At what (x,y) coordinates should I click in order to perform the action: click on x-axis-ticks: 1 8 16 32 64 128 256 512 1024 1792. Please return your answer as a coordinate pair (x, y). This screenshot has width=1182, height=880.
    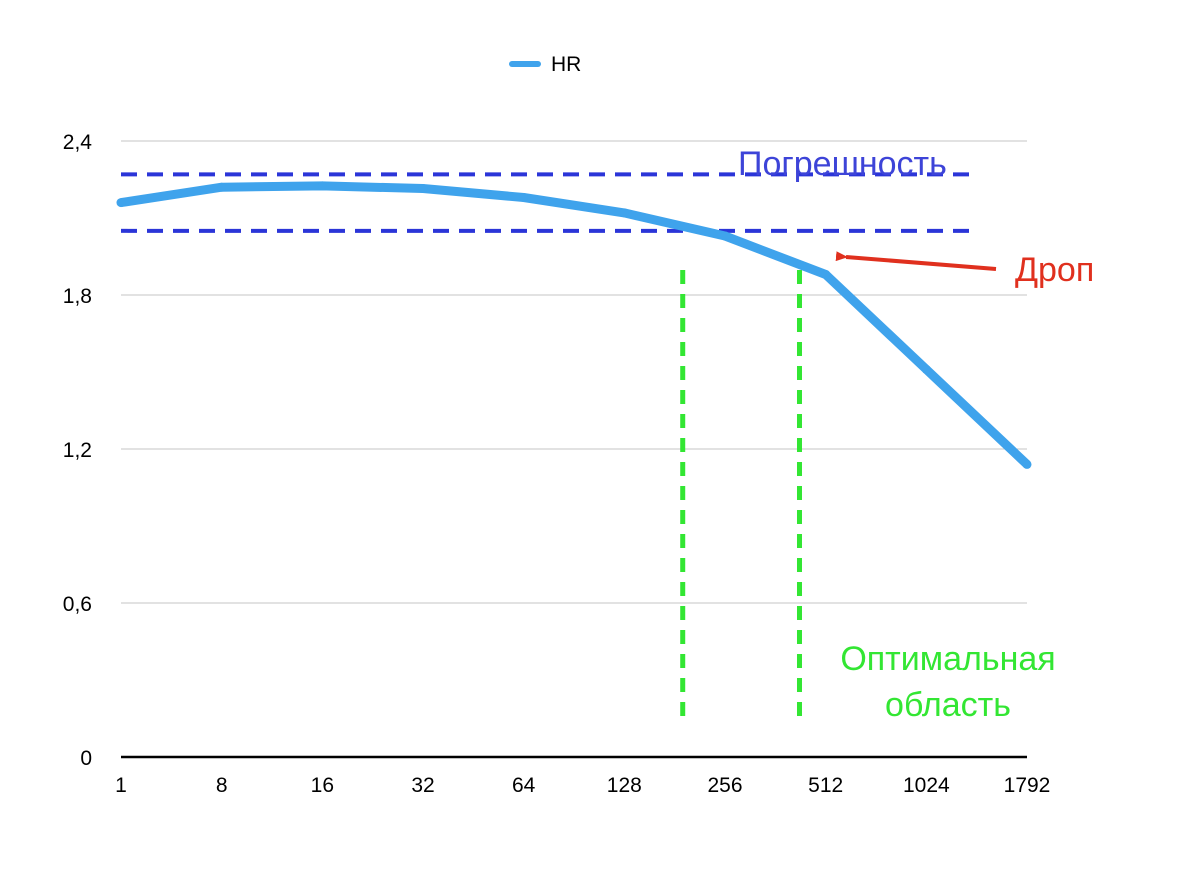
    Looking at the image, I should click on (582, 785).